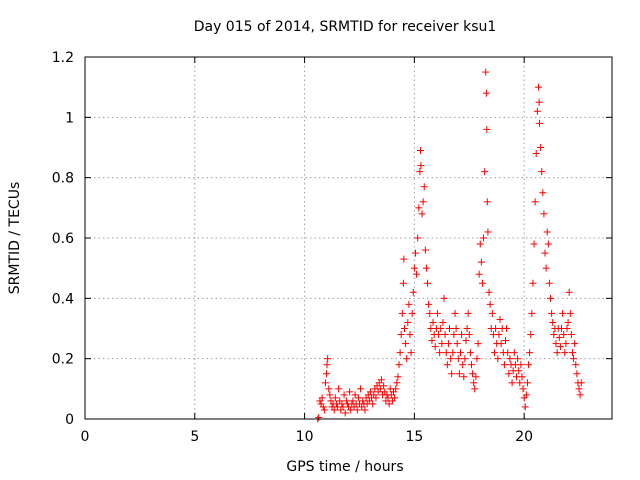 This screenshot has width=640, height=480. I want to click on y-tick-label: 0.8, so click(63, 179).